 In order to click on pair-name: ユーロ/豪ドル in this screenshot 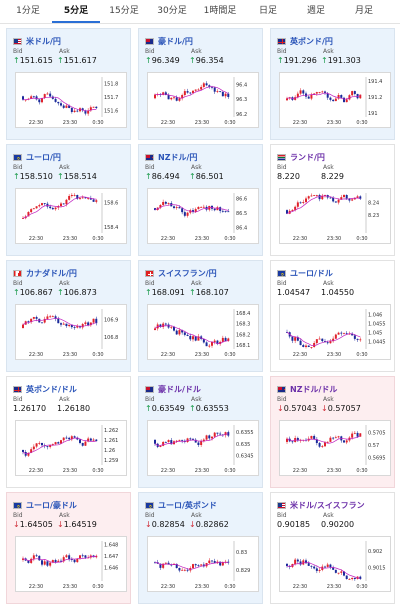, I will do `click(51, 505)`.